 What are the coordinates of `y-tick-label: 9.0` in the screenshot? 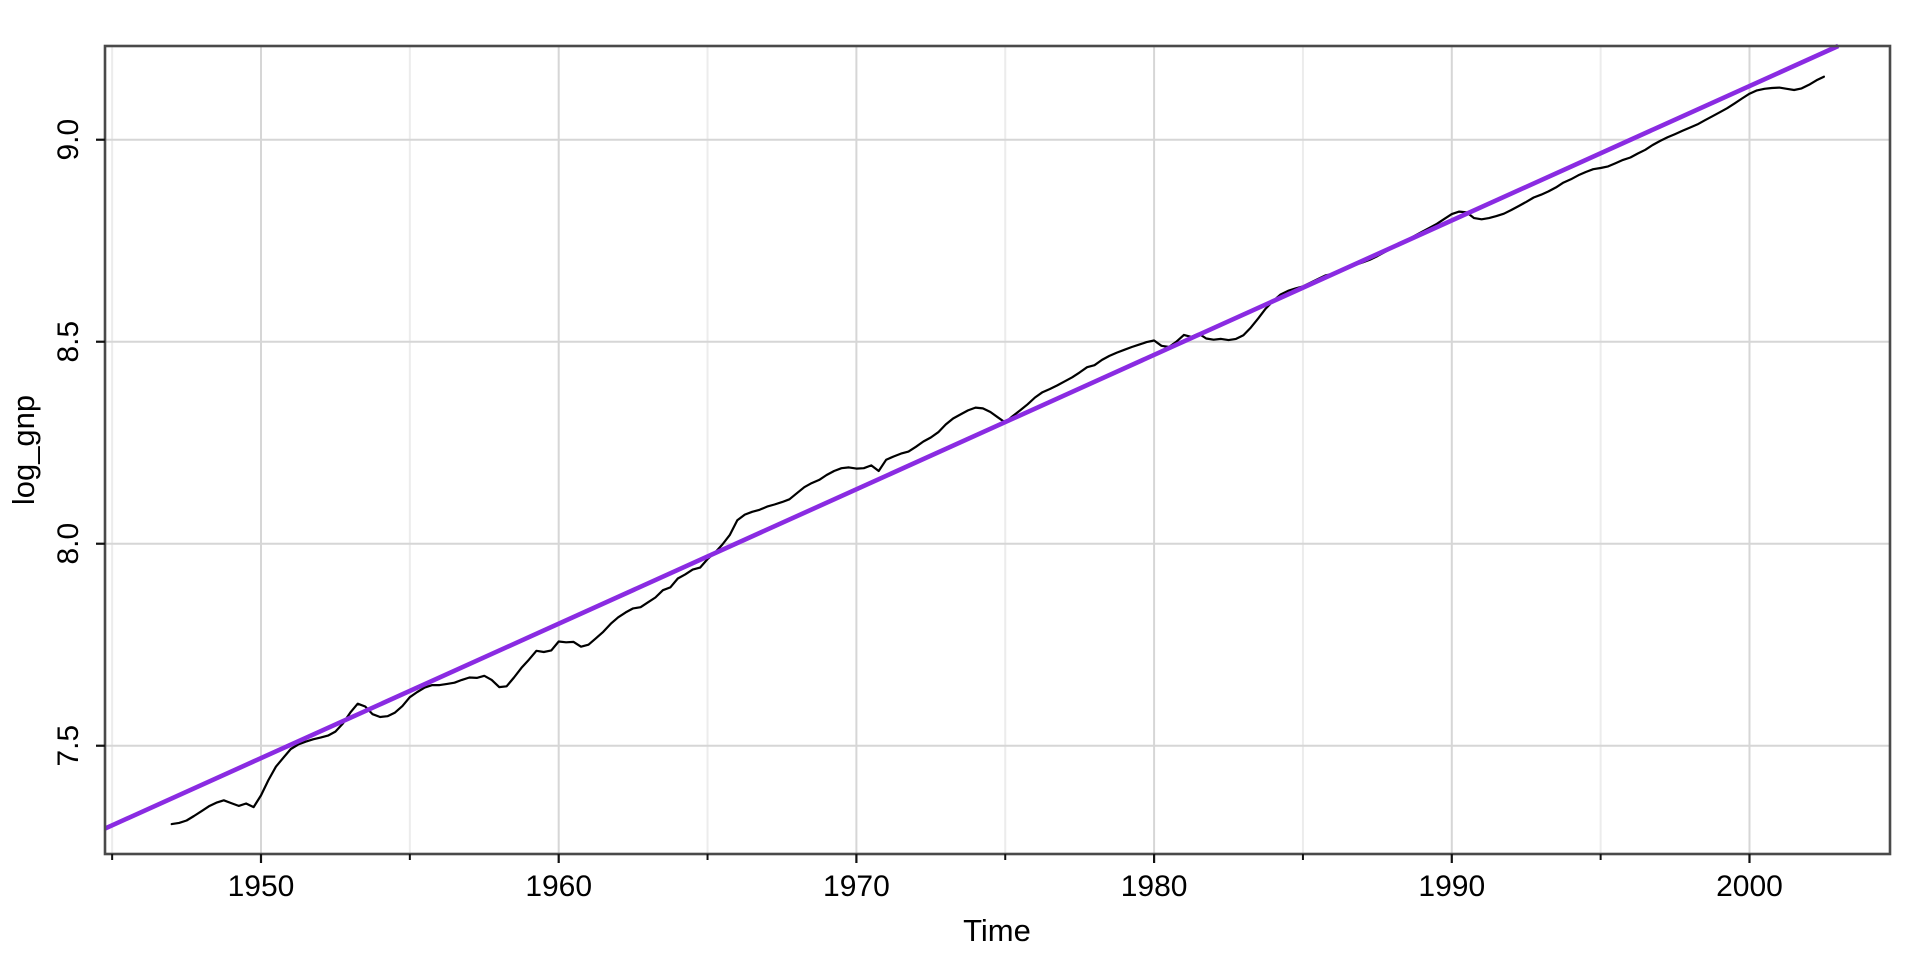 It's located at (68, 140).